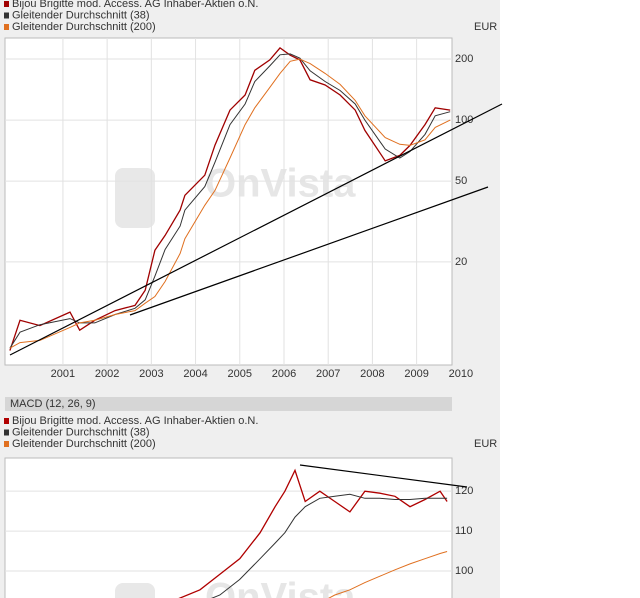 The width and height of the screenshot is (640, 598). What do you see at coordinates (464, 491) in the screenshot?
I see `y-tick-label: 120` at bounding box center [464, 491].